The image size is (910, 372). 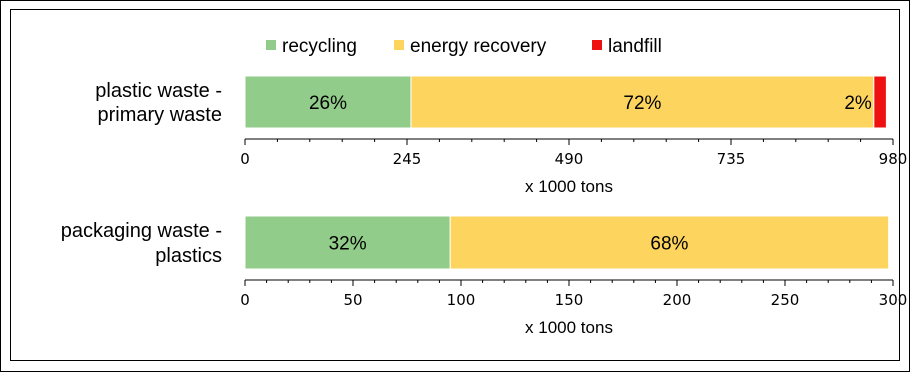 I want to click on category-label: packaging waste -, so click(x=141, y=231).